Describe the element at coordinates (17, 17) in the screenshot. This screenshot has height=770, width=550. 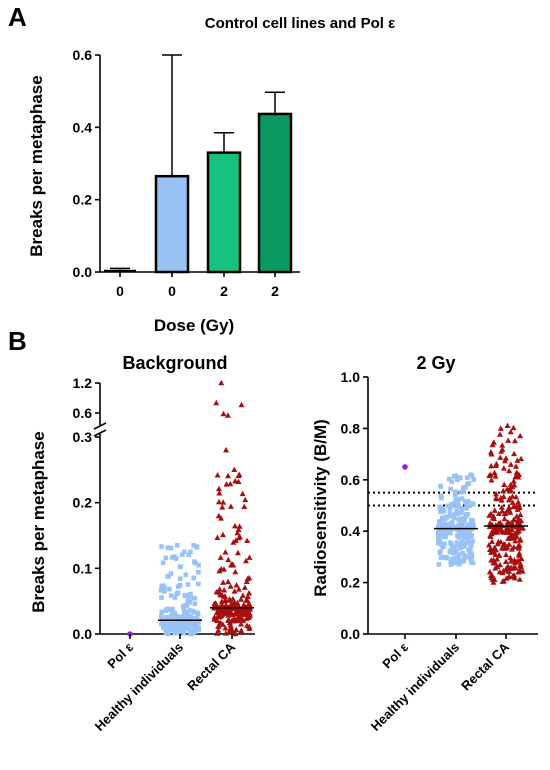
I see `panel-label-a: A` at that location.